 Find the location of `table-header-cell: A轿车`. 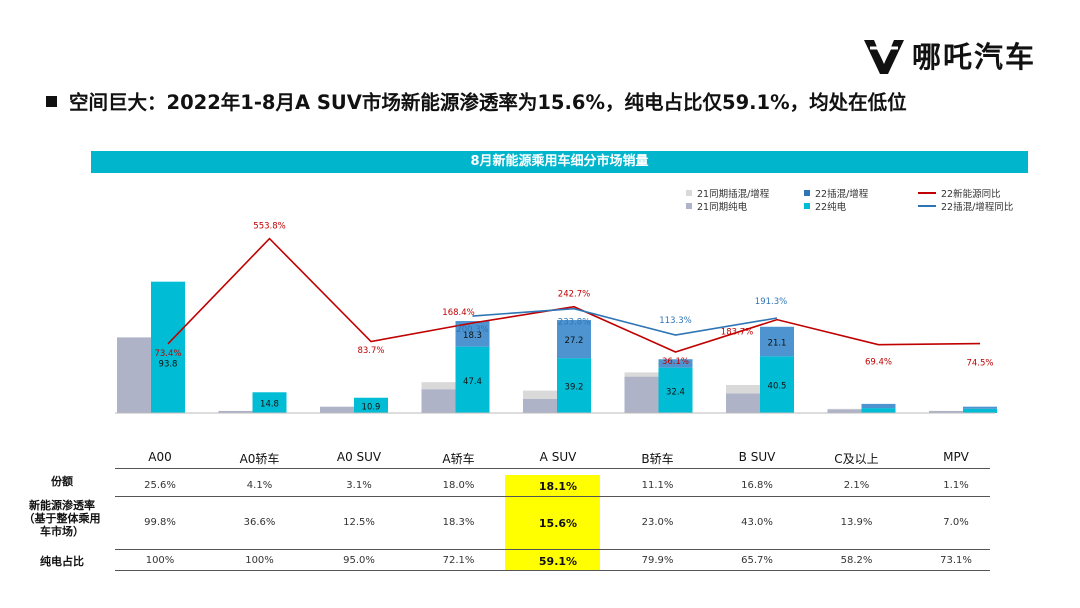

table-header-cell: A轿车 is located at coordinates (458, 459).